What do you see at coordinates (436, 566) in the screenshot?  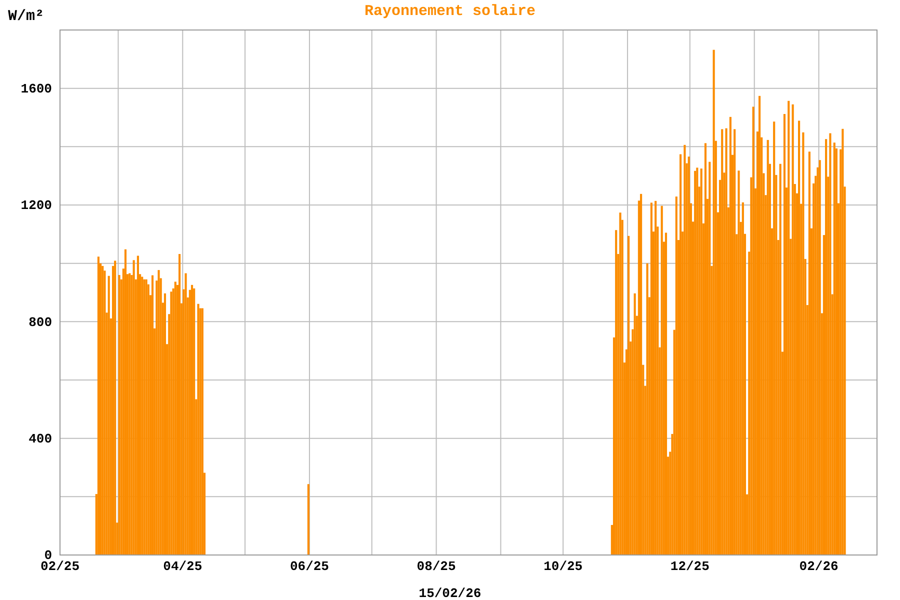 I see `x-tick-label: 08/25` at bounding box center [436, 566].